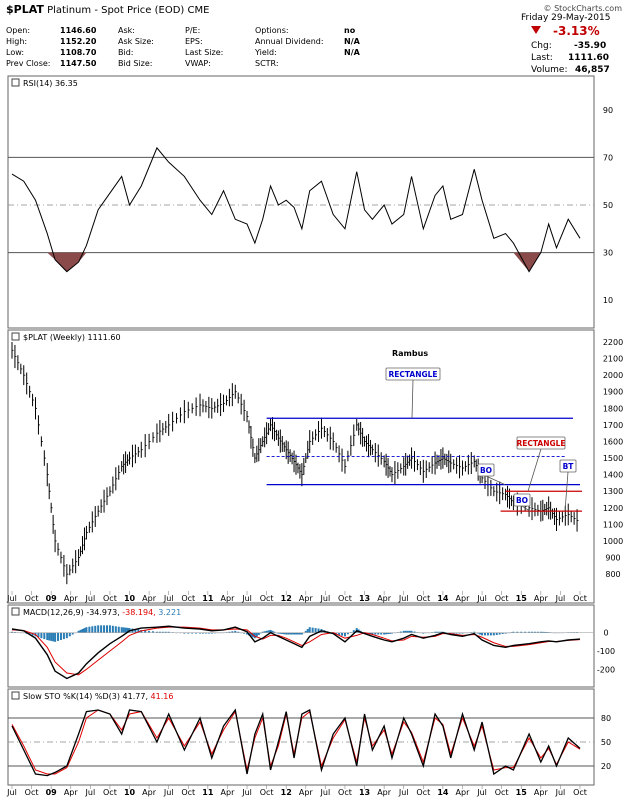  Describe the element at coordinates (527, 262) in the screenshot. I see `rsi-oversold-area` at that location.